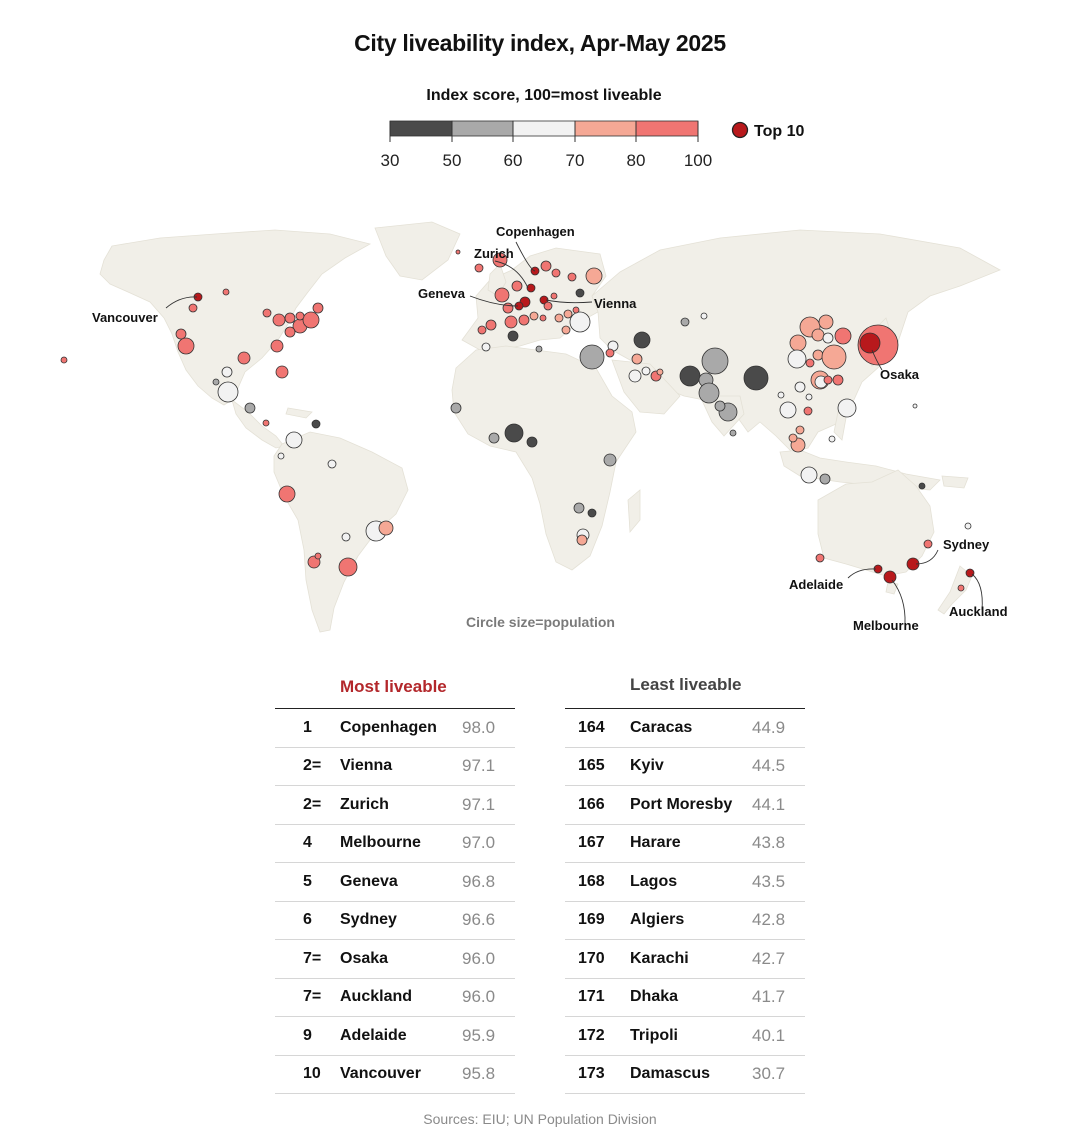 The height and width of the screenshot is (1138, 1080). Describe the element at coordinates (373, 1035) in the screenshot. I see `city-cell: Adelaide` at that location.